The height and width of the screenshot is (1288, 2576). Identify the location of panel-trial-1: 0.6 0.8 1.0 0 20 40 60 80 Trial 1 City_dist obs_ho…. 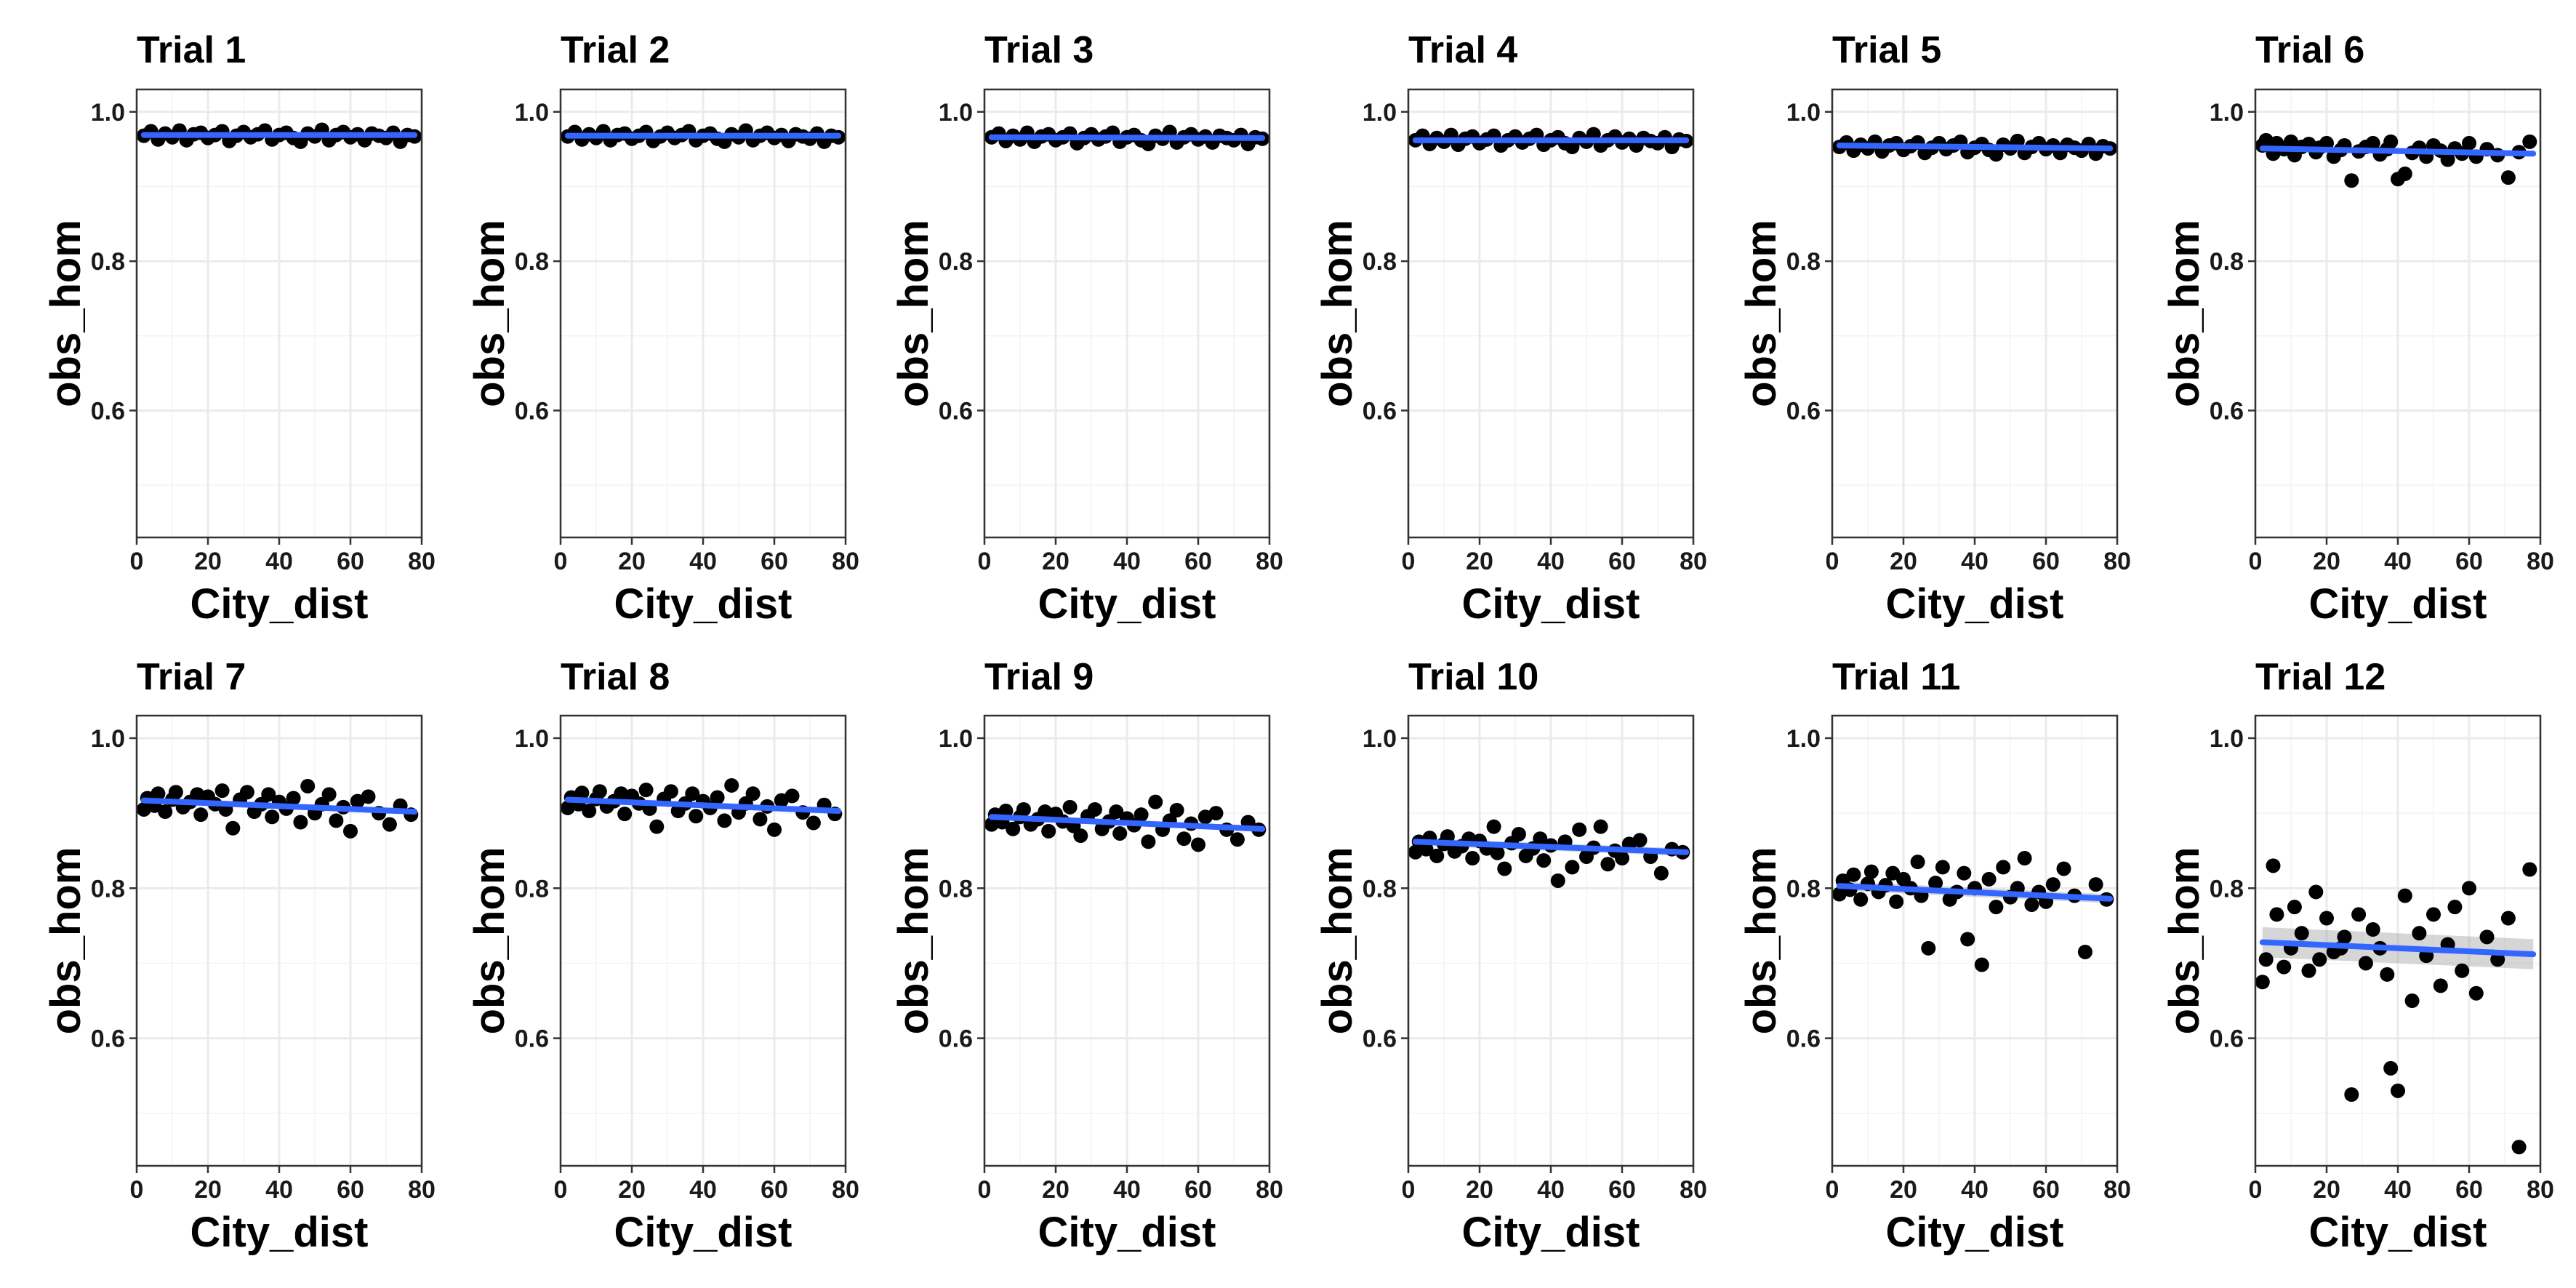
(239, 328).